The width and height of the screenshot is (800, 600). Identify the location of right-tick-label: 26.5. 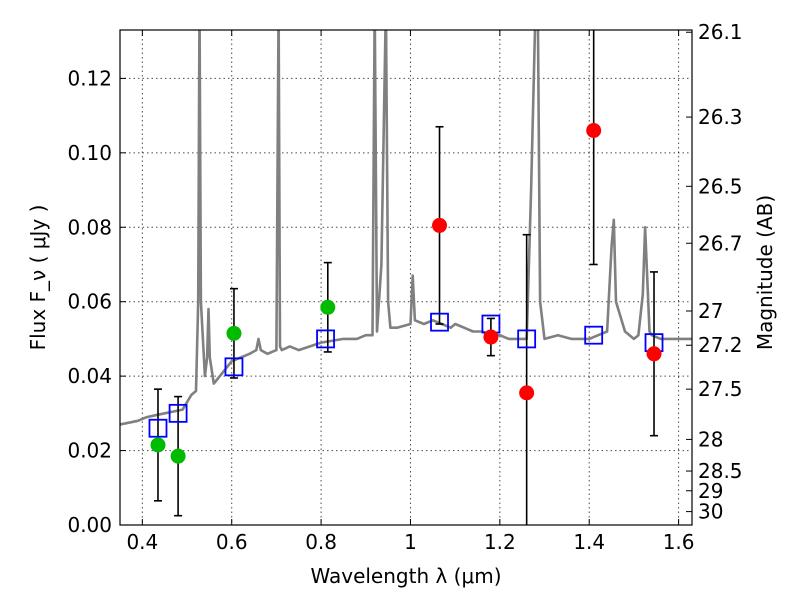
(720, 186).